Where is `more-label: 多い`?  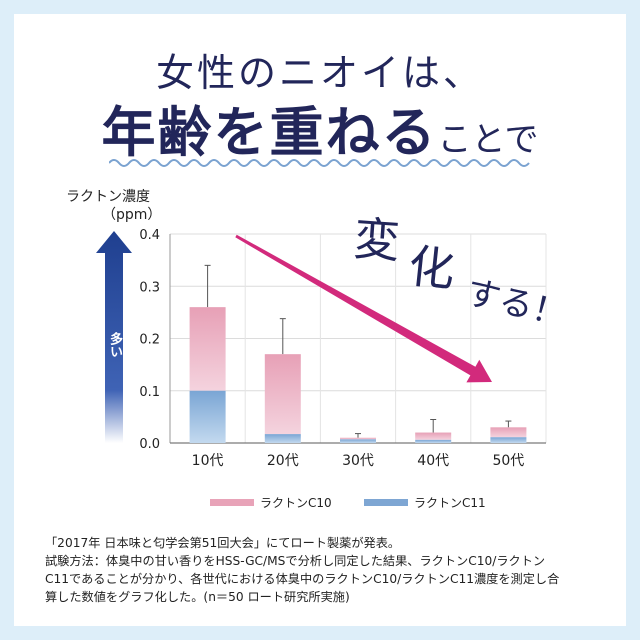 more-label: 多い is located at coordinates (114, 345).